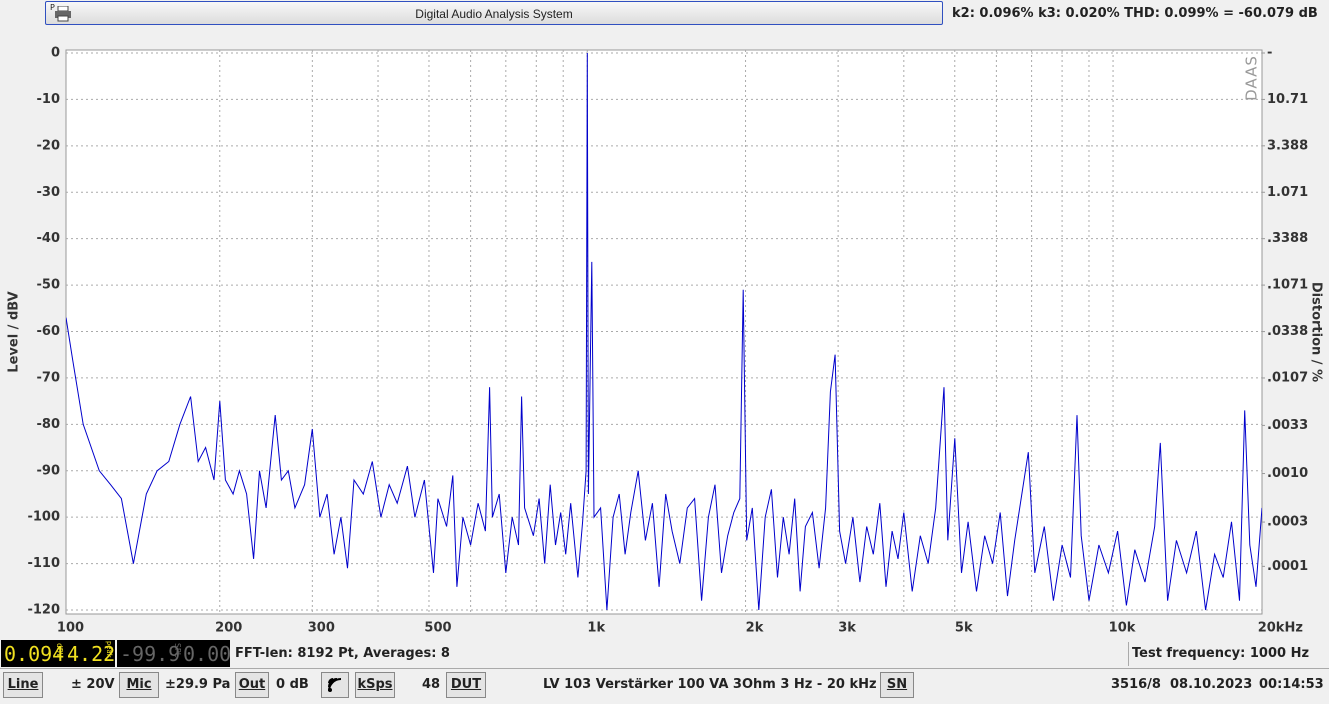 This screenshot has height=704, width=1329. I want to click on fft-info: FFT-len: 8192 Pt, Averages: 8, so click(342, 653).